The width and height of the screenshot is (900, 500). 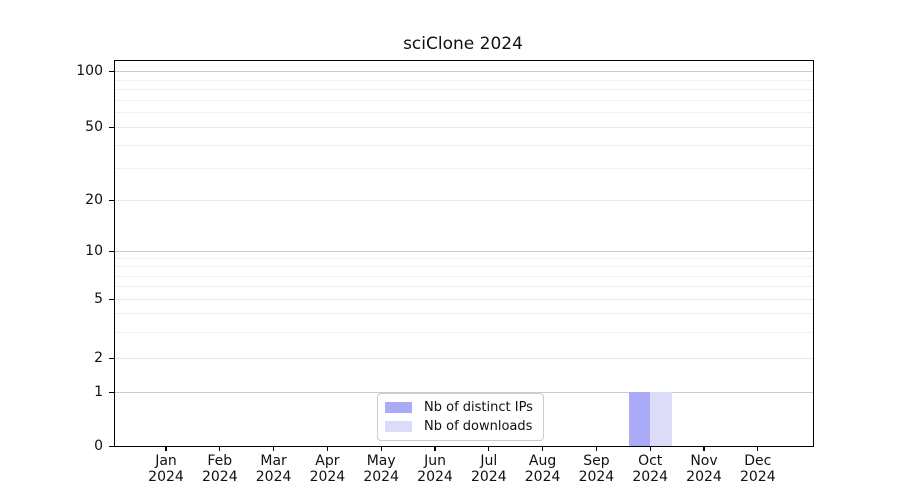 I want to click on x-tick-label: Feb 2024, so click(x=220, y=469).